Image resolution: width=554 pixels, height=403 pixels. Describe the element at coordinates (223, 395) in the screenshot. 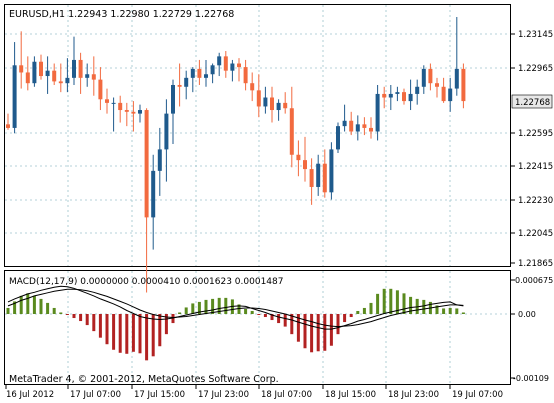

I see `time-label: 17 Jul 23:00` at that location.